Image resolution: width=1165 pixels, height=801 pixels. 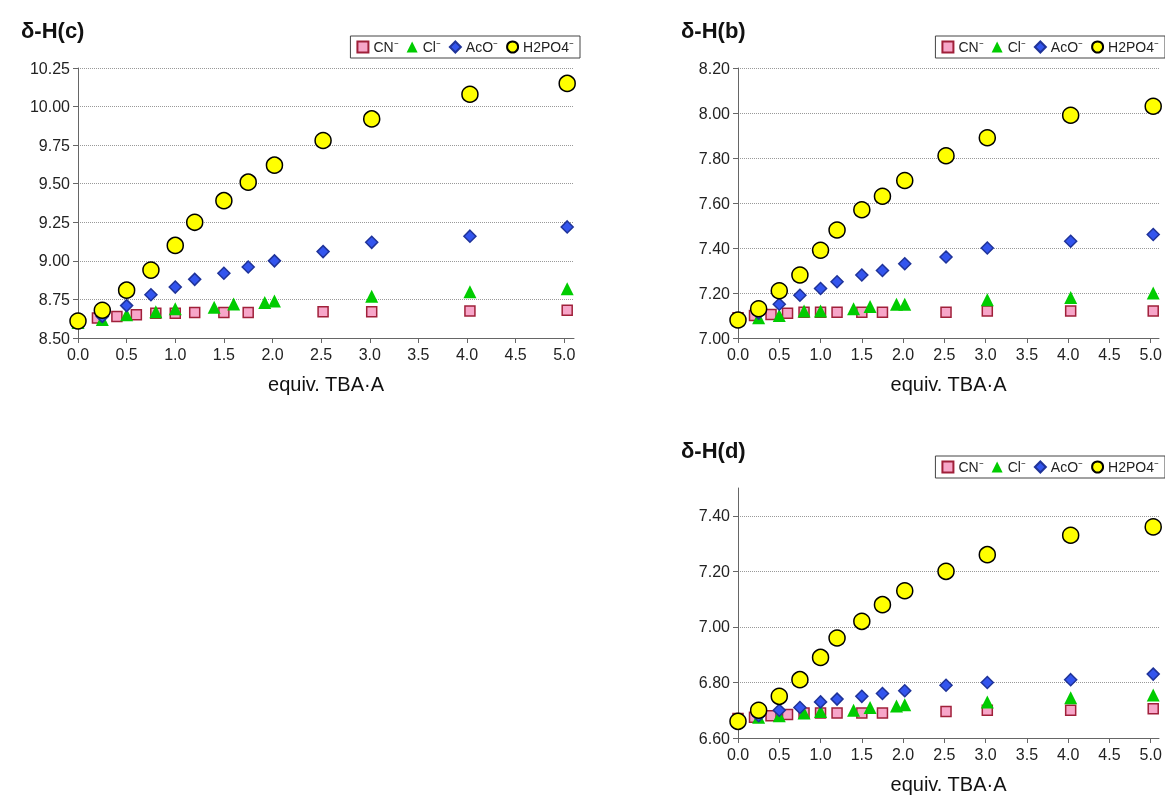 I want to click on y-tick-label: 8.75, so click(x=54, y=299).